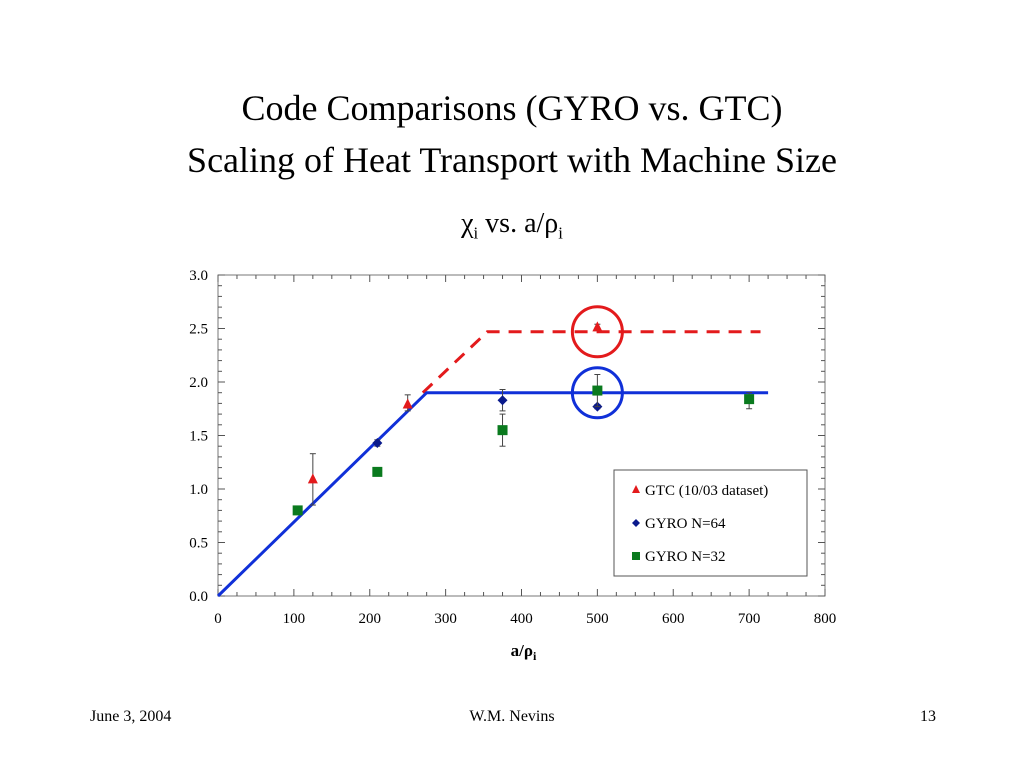 Image resolution: width=1024 pixels, height=768 pixels. I want to click on subtitle-chi-subscript: i, so click(476, 233).